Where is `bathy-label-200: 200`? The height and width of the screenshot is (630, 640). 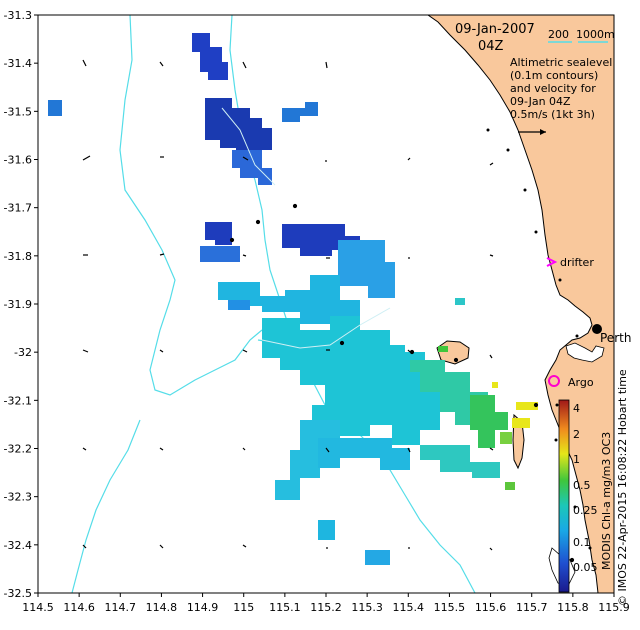
bathy-label-200: 200 is located at coordinates (558, 34).